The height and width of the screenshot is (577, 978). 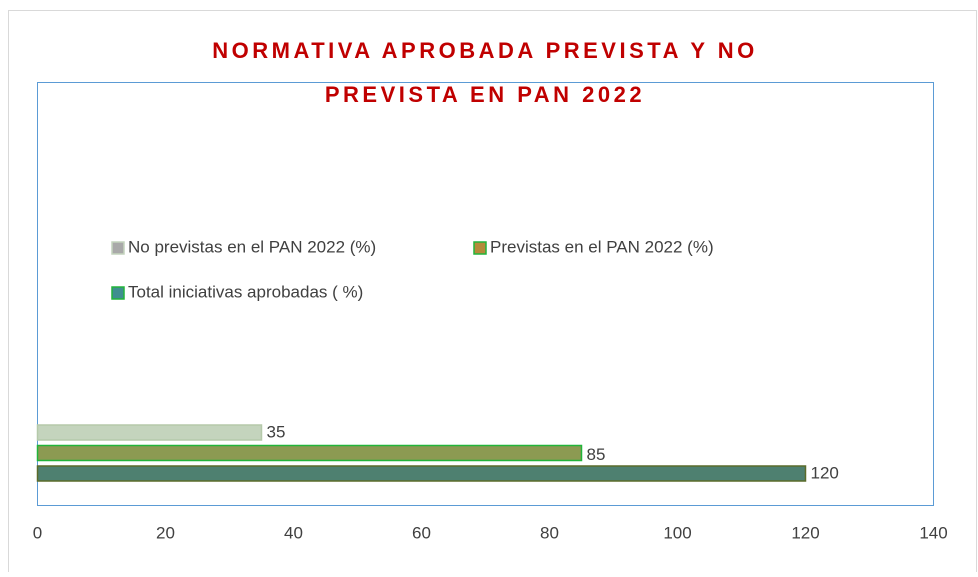 I want to click on value-label: 35, so click(x=276, y=431).